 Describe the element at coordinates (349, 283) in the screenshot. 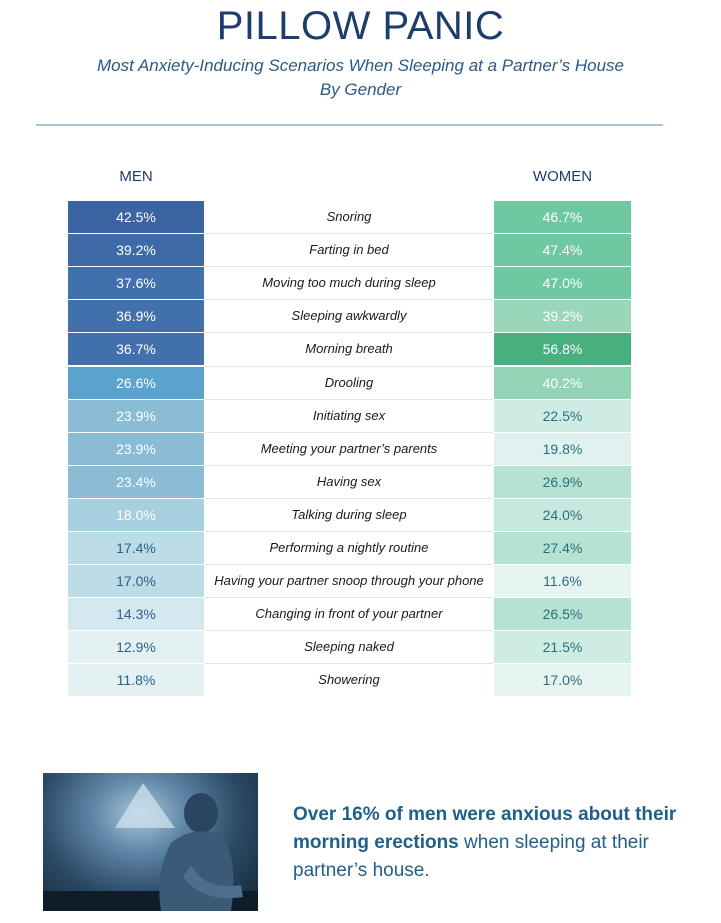

I see `scenario-label: Moving too much during sleep` at that location.